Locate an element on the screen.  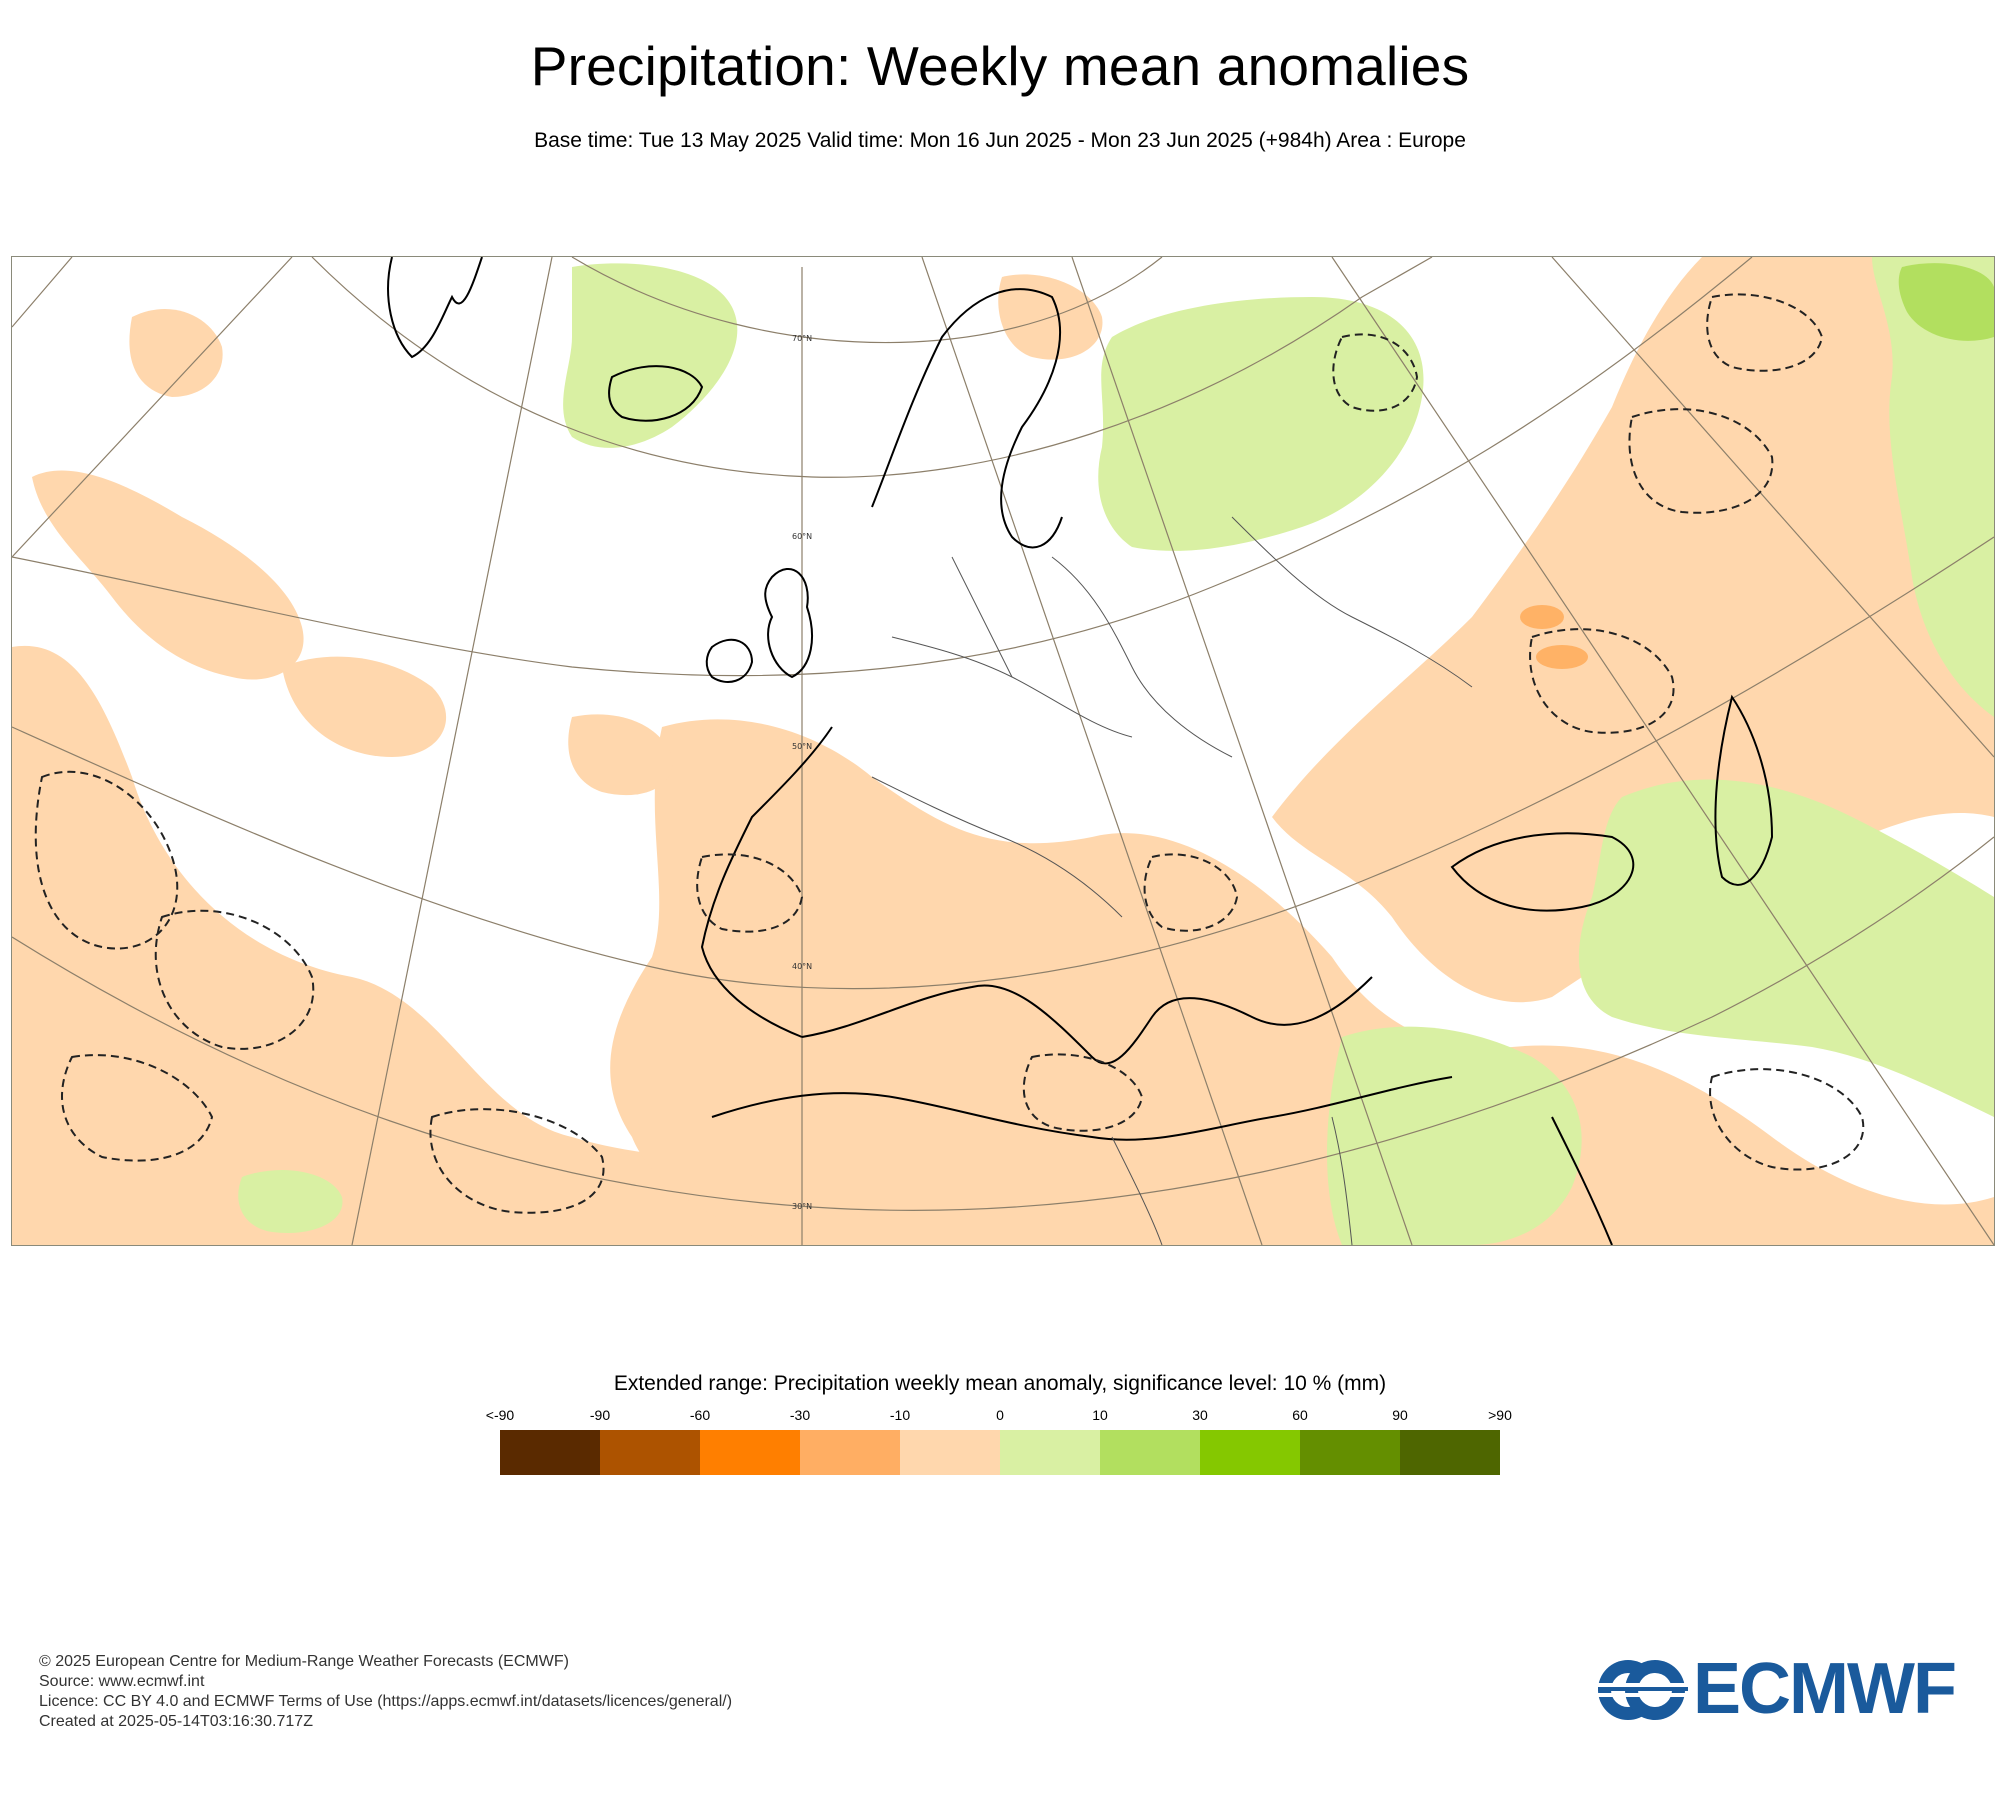
above-normal-strong is located at coordinates (1946, 302).